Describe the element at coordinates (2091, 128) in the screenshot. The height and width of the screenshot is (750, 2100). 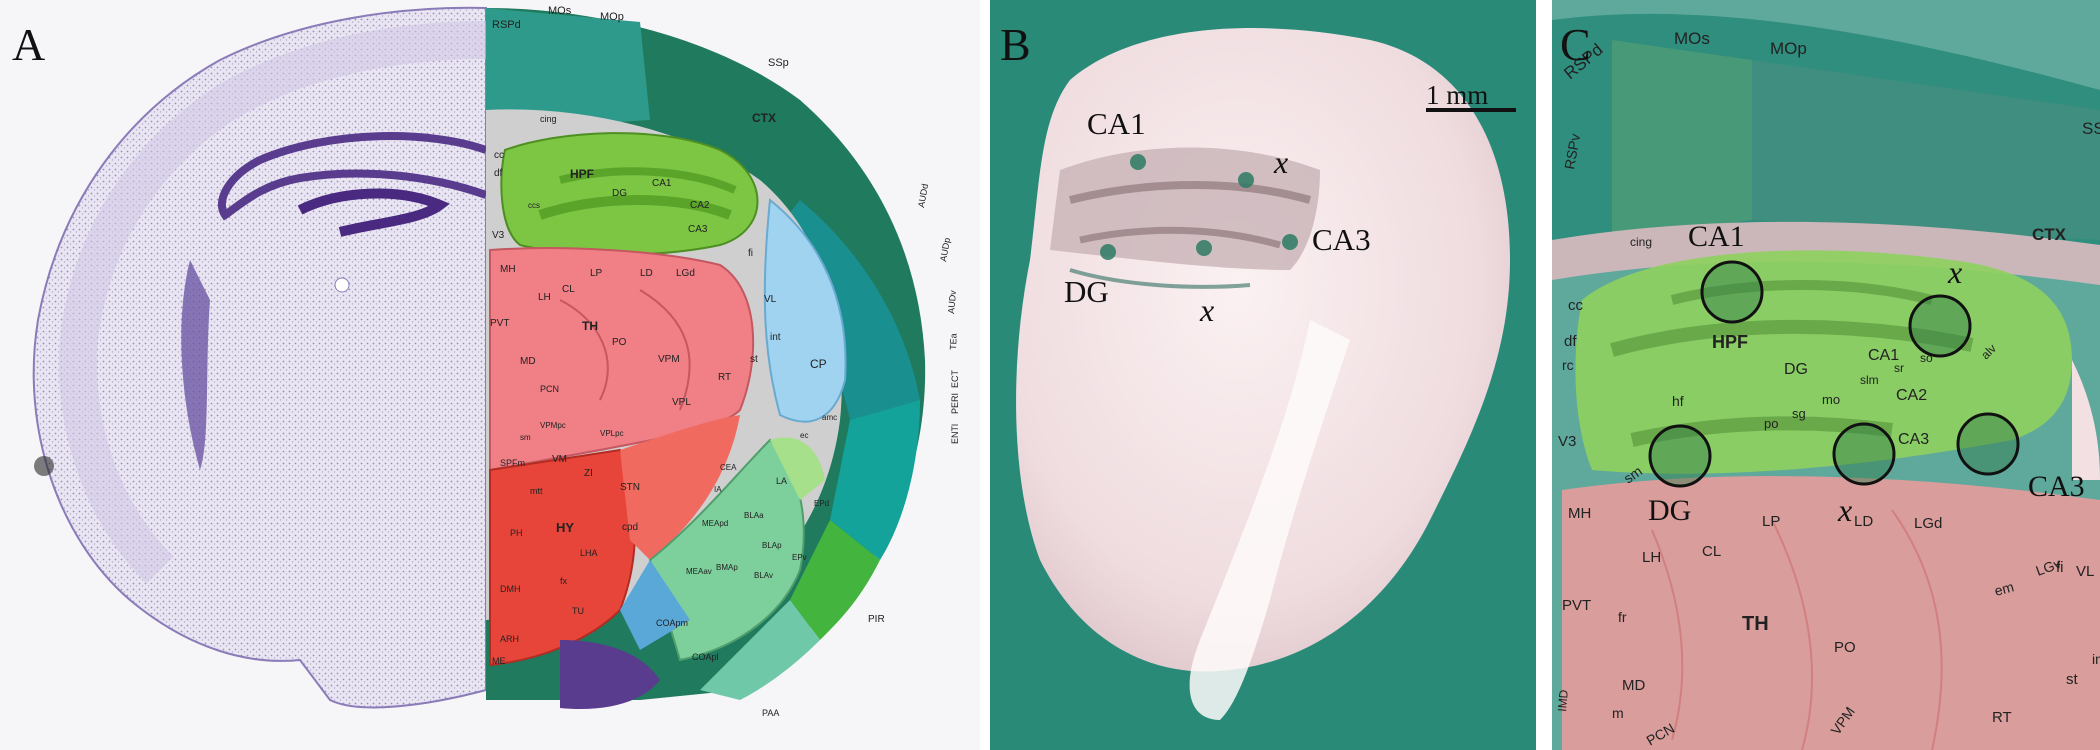
I see `overlay-label: SSp` at that location.